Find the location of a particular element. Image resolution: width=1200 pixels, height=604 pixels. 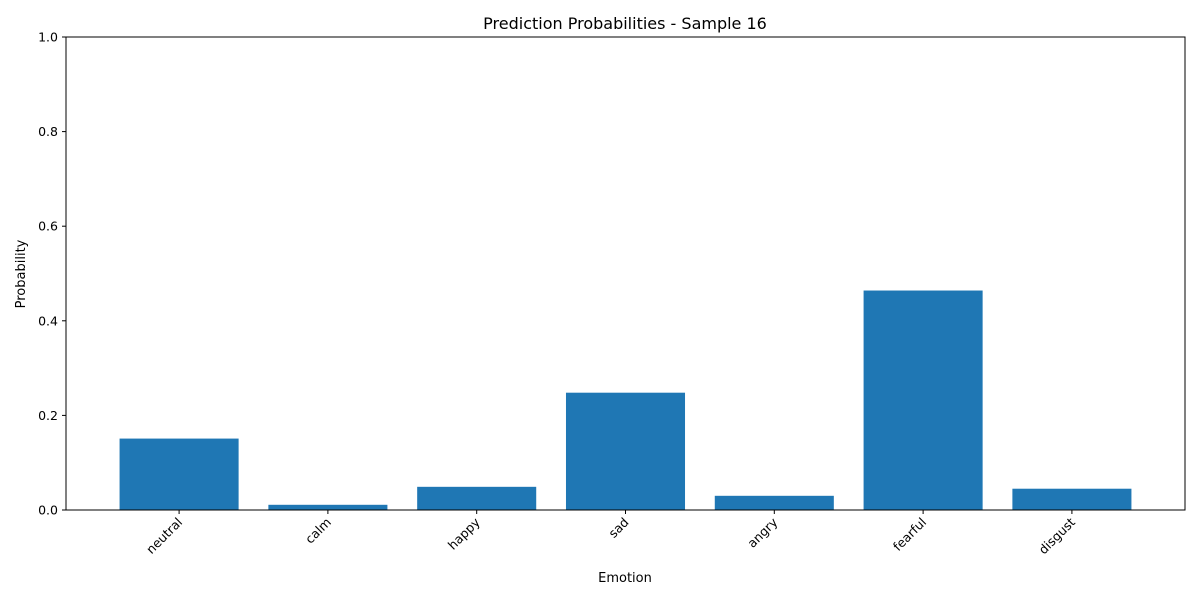

bar-fearful is located at coordinates (923, 400).